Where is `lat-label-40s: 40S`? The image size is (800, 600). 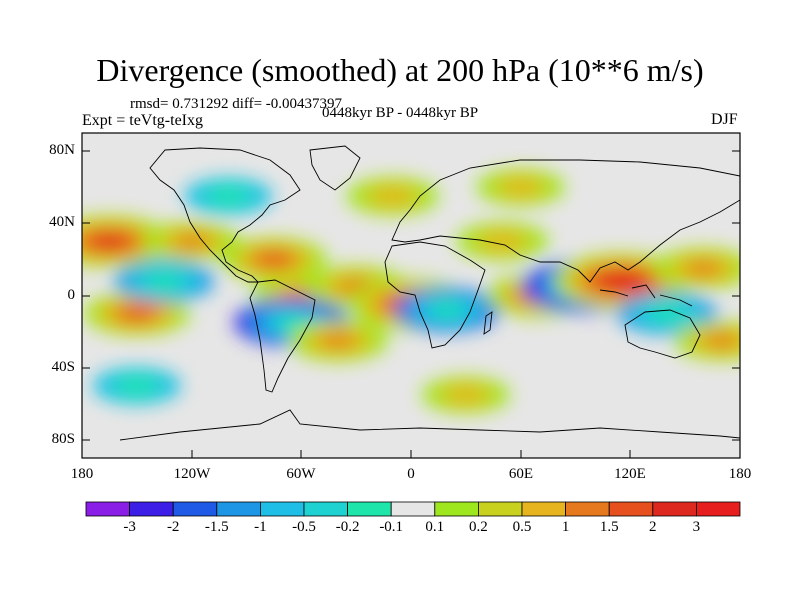
lat-label-40s: 40S is located at coordinates (63, 367).